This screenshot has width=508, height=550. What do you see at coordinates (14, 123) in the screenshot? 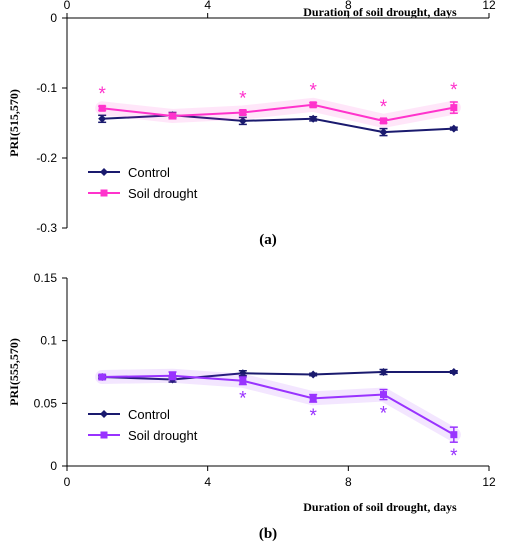
I see `y-axis-title: PRI(515,570)` at bounding box center [14, 123].